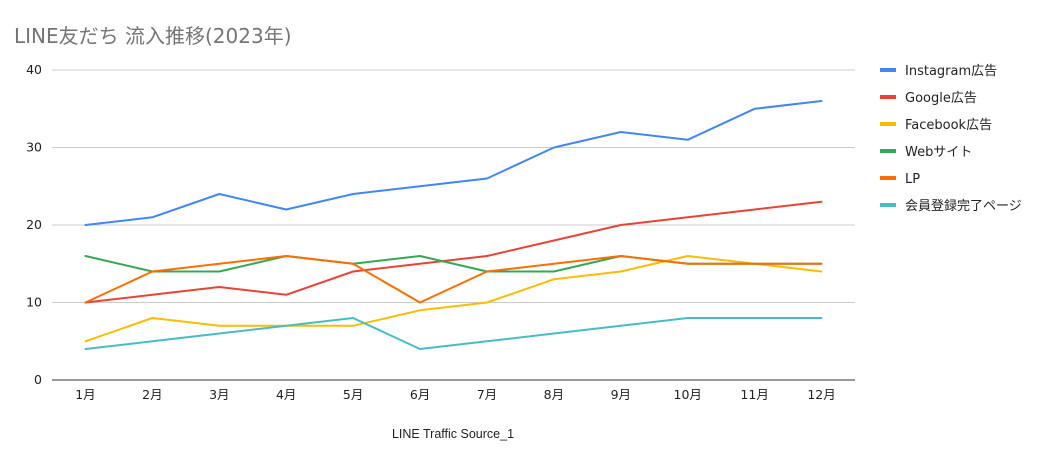 The width and height of the screenshot is (1057, 453). I want to click on legend-item: Webサイト, so click(926, 152).